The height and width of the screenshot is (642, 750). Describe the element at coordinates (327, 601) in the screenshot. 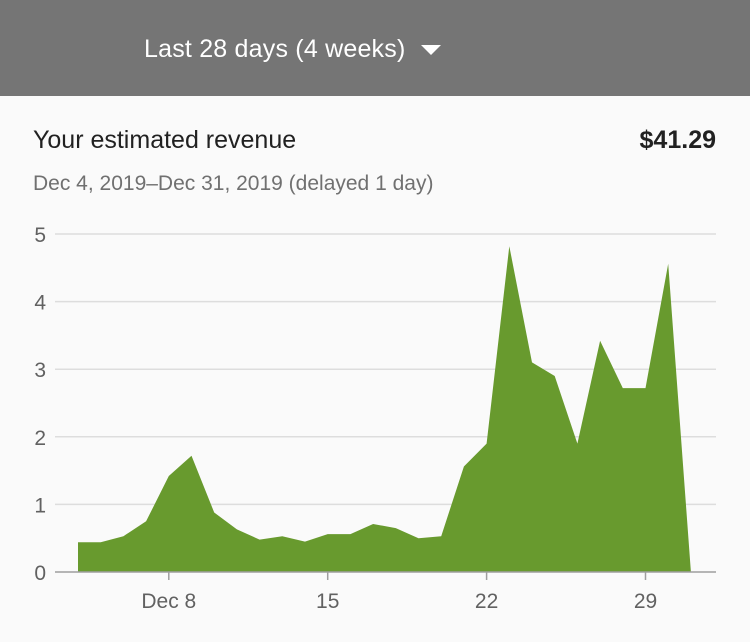

I see `x-tick-label: 15` at that location.